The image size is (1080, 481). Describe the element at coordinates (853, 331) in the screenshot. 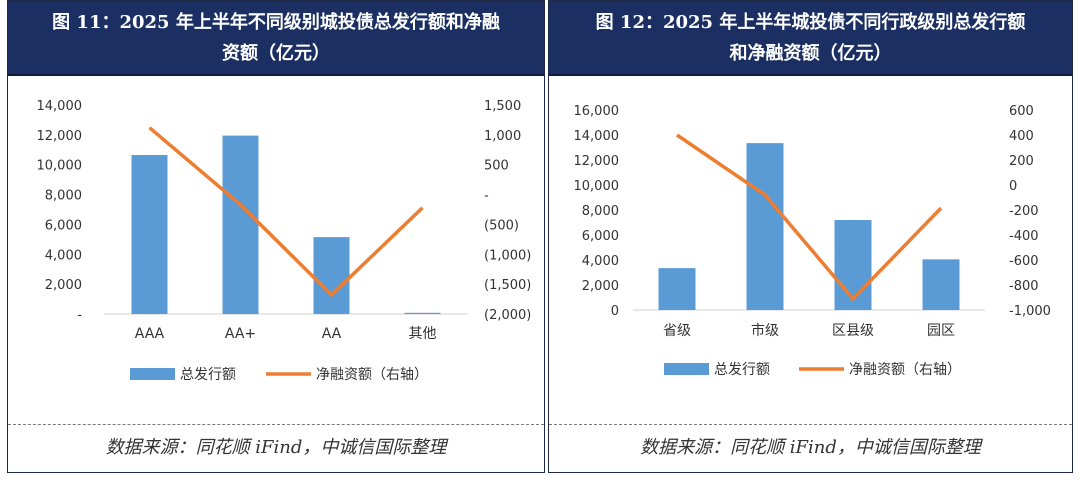

I see `x-tick-label: 区县级` at that location.